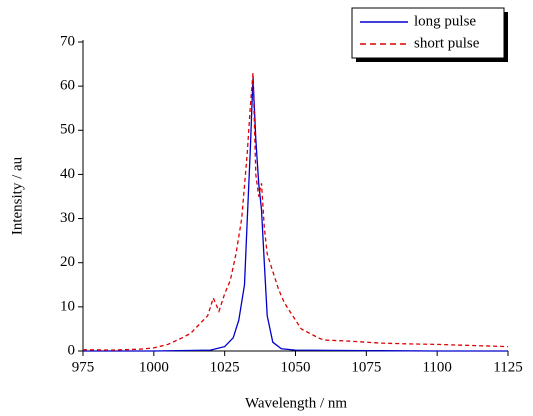 The height and width of the screenshot is (416, 533). I want to click on x-tick-label: 1025, so click(225, 367).